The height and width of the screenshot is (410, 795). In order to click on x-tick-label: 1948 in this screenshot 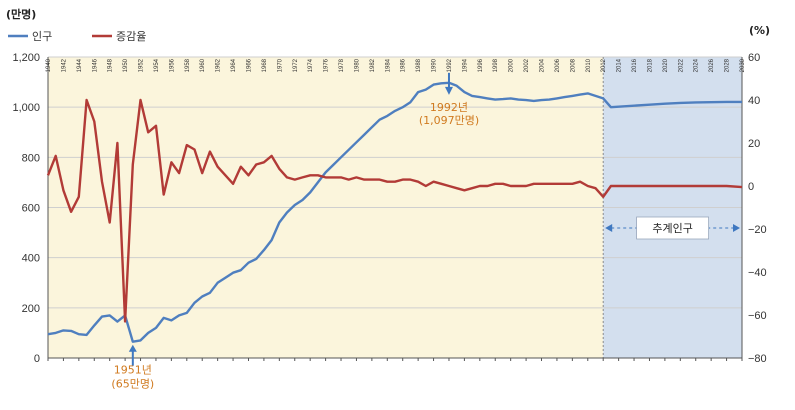, I will do `click(111, 65)`.